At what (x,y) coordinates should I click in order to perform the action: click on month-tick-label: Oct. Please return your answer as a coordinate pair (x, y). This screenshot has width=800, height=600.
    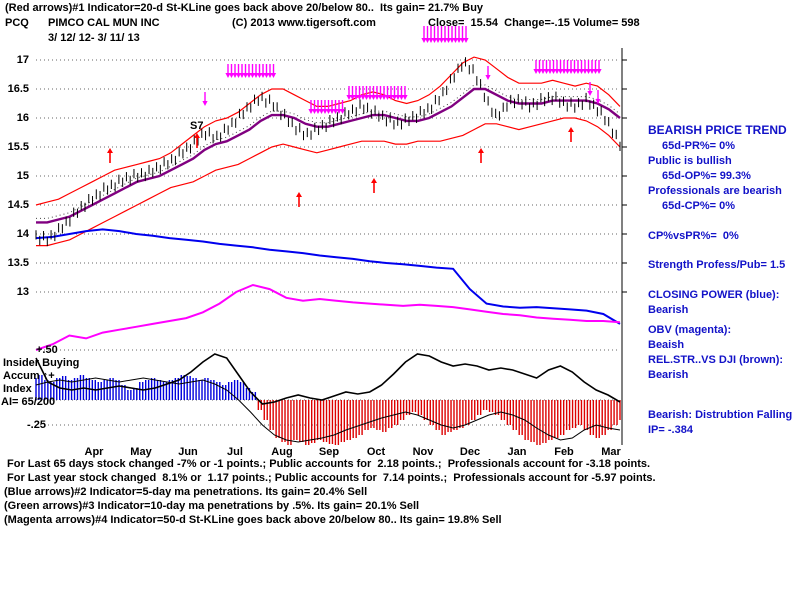
    Looking at the image, I should click on (376, 452).